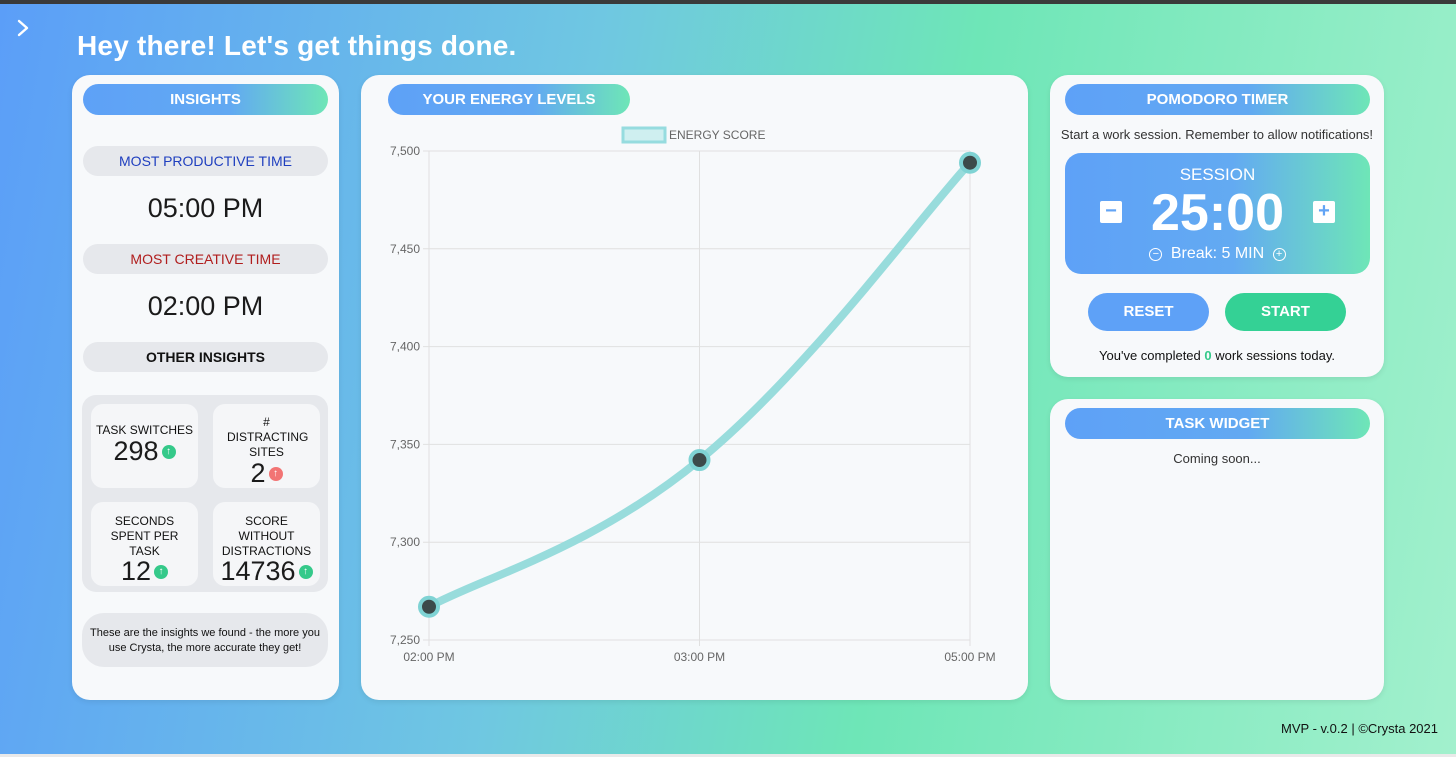  I want to click on stat-label: SCORE WITHOUT DISTRACTIONS, so click(266, 536).